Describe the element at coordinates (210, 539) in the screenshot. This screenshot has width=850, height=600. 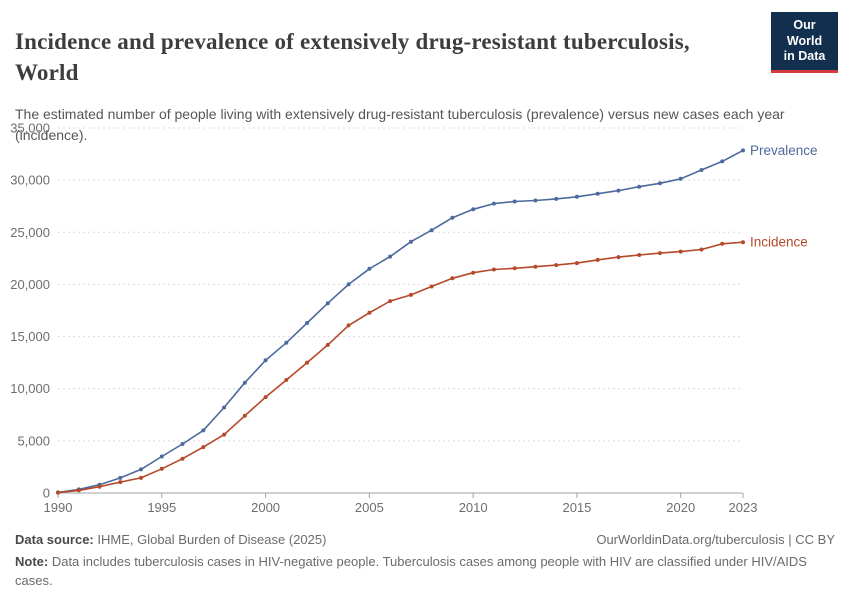
I see `data-source-text: IHME, Global Burden of Disease (2025)` at that location.